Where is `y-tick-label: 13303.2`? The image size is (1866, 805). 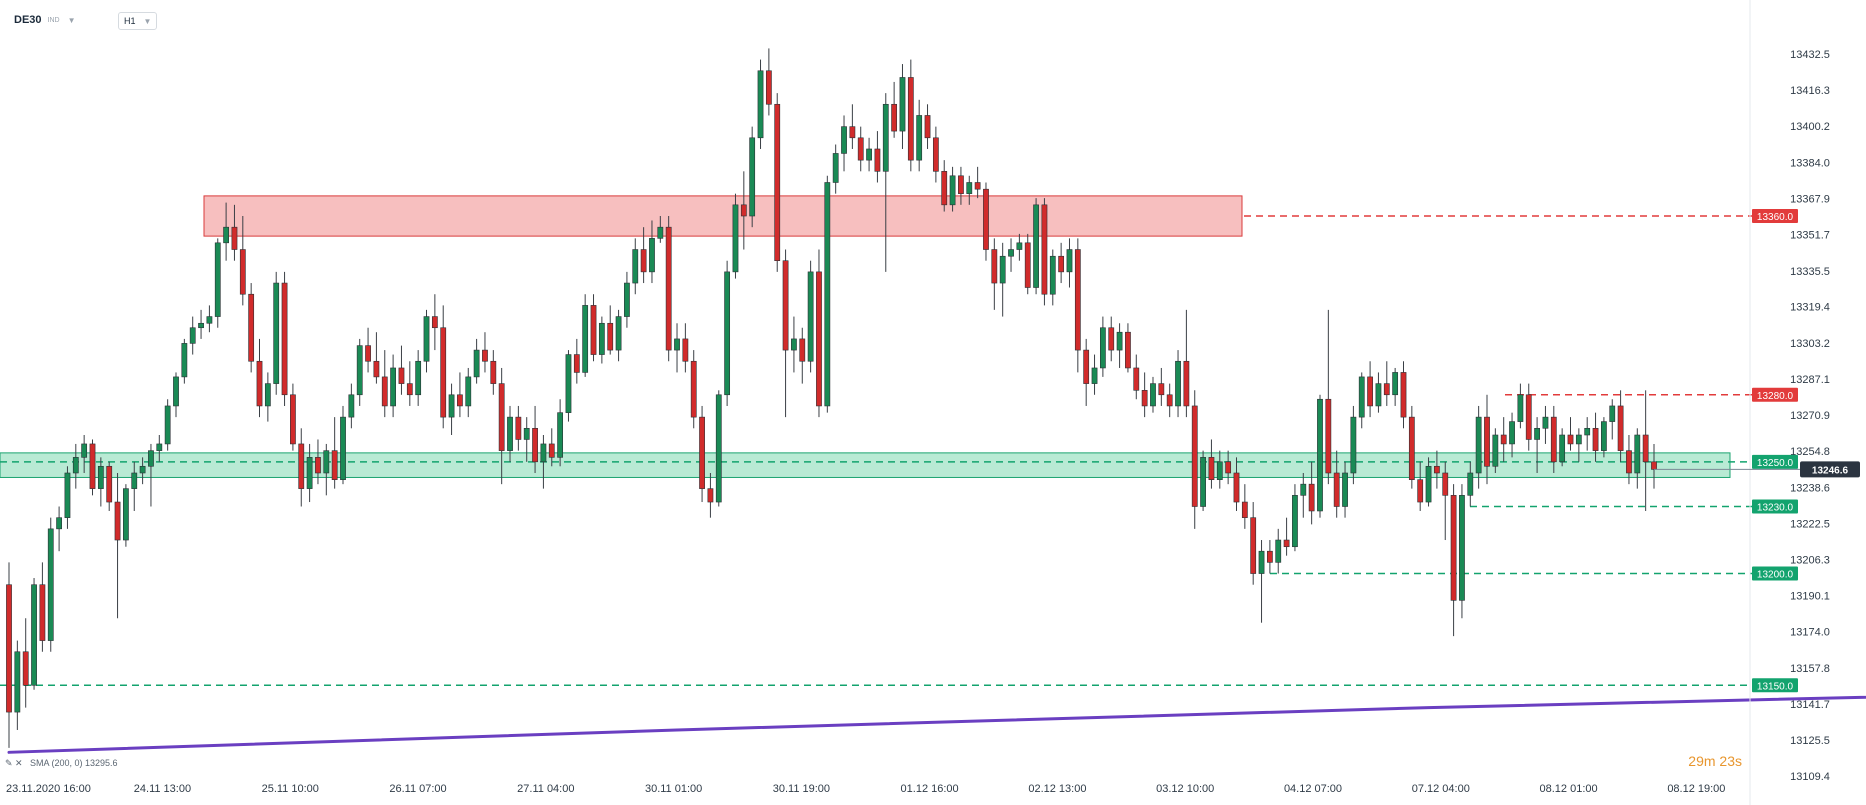
y-tick-label: 13303.2 is located at coordinates (1810, 344).